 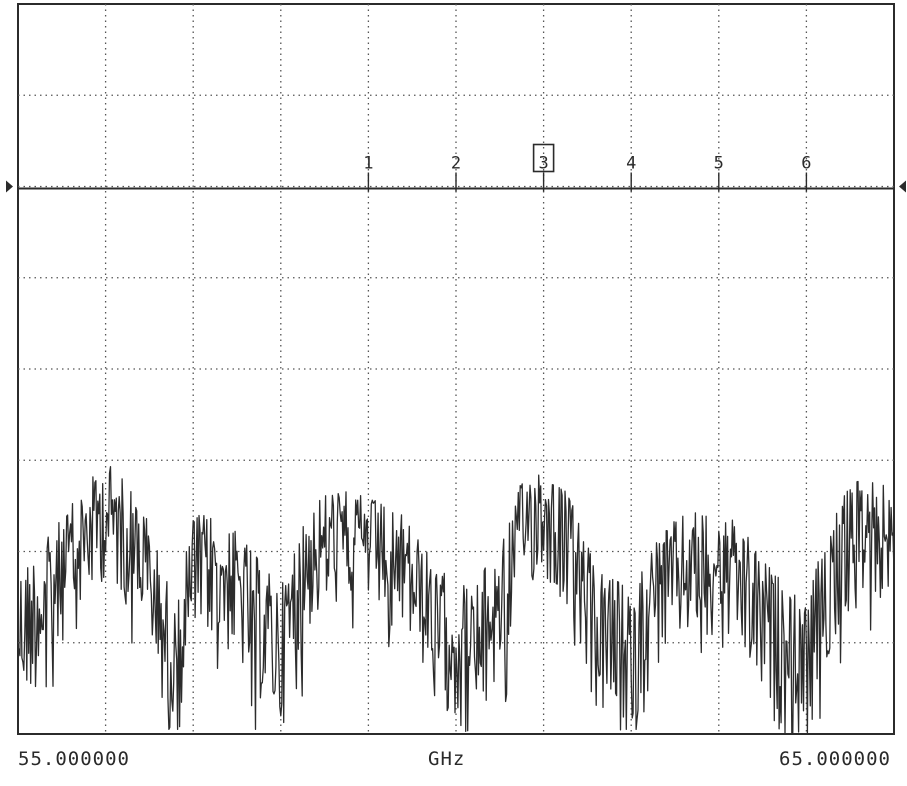 I want to click on marker-label: 6, so click(x=806, y=164).